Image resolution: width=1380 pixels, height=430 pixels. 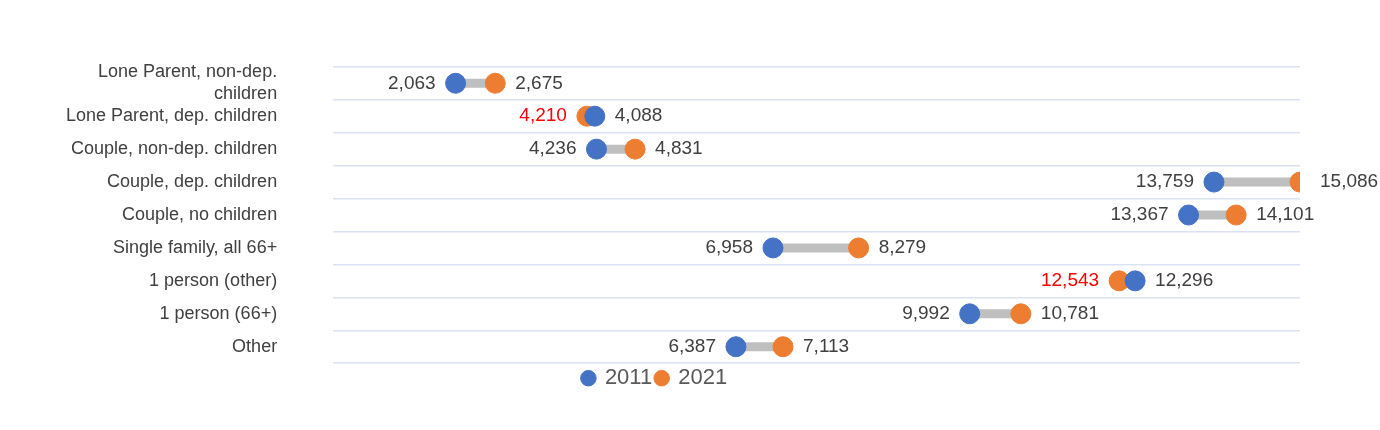 What do you see at coordinates (1069, 313) in the screenshot?
I see `data-label: 10,781` at bounding box center [1069, 313].